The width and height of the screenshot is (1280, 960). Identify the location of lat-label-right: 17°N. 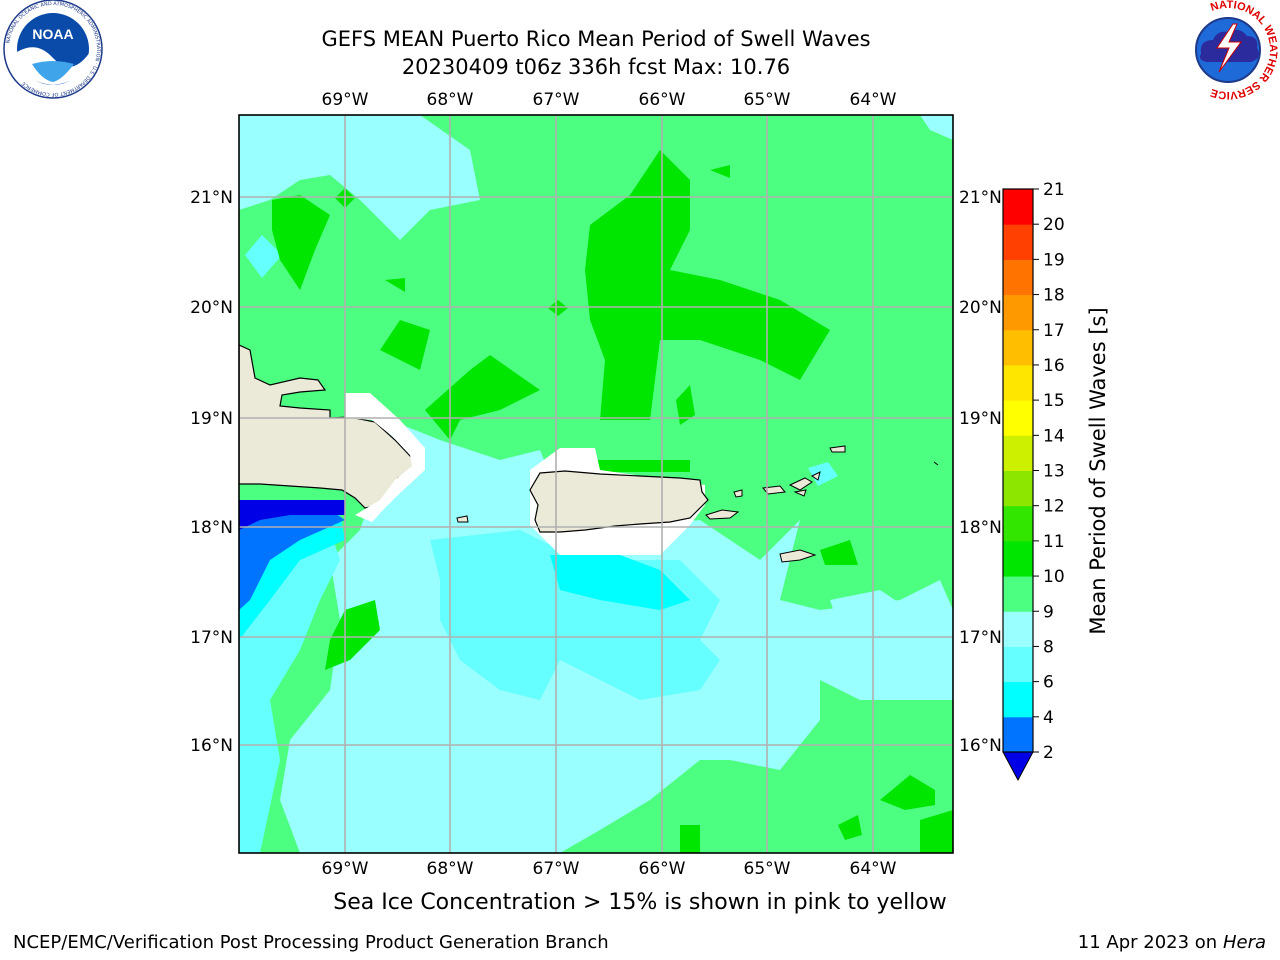
(980, 638).